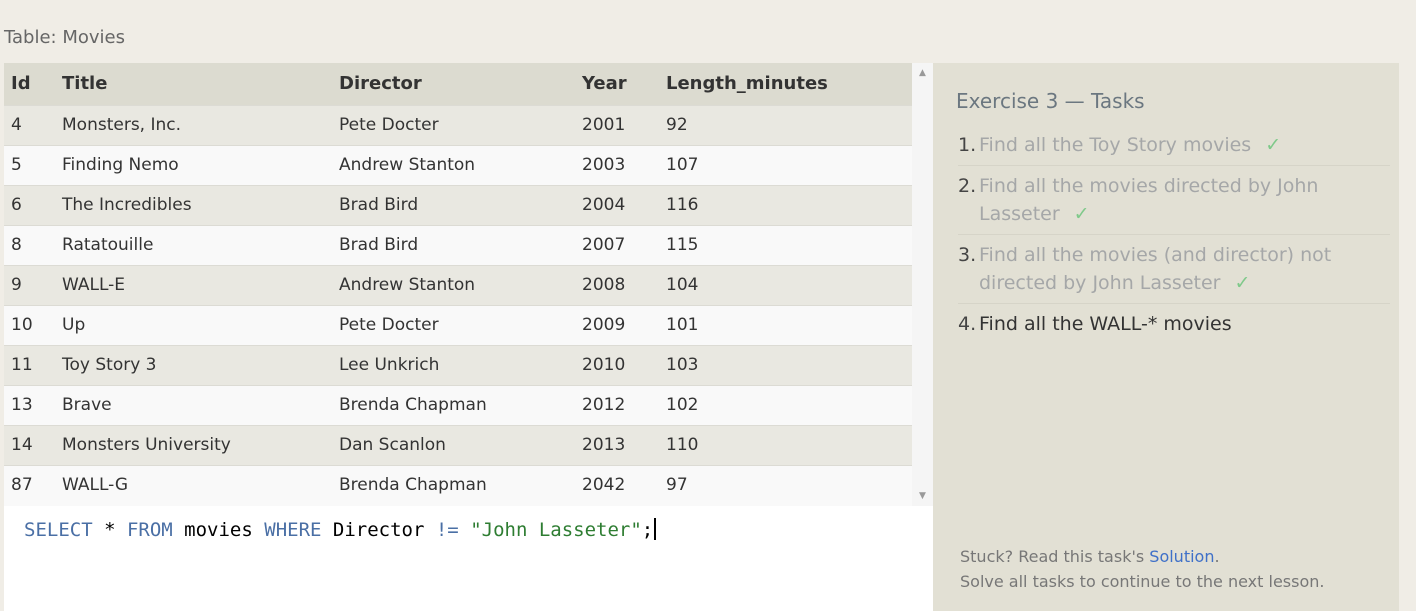  What do you see at coordinates (453, 444) in the screenshot?
I see `cell-director: Dan Scanlon` at bounding box center [453, 444].